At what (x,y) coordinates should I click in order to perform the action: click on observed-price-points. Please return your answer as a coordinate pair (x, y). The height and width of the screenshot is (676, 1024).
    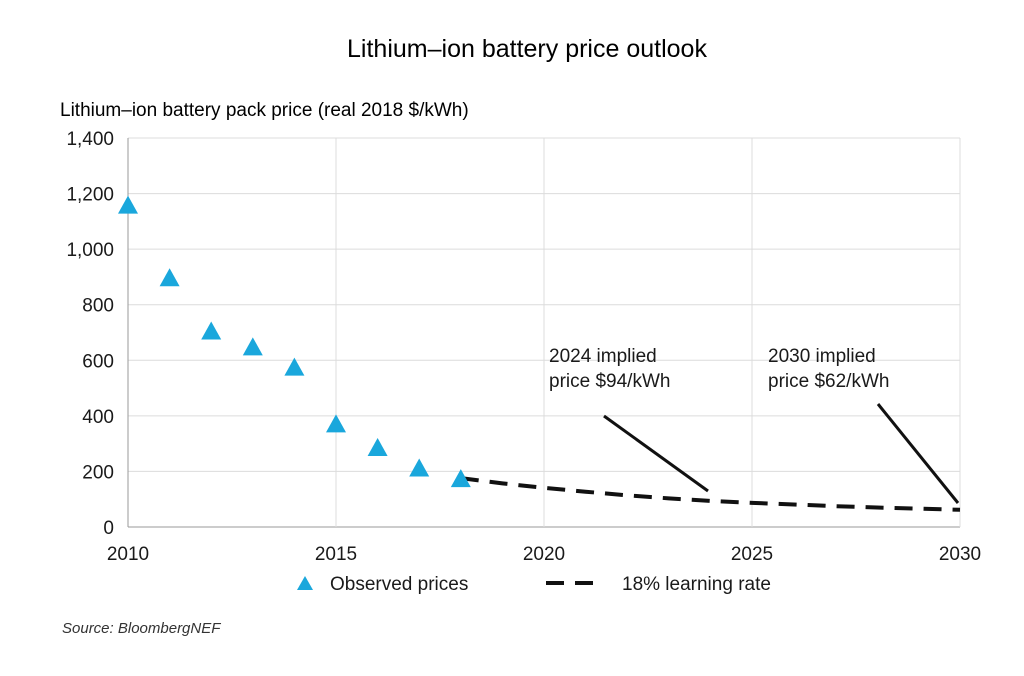
    Looking at the image, I should click on (294, 341).